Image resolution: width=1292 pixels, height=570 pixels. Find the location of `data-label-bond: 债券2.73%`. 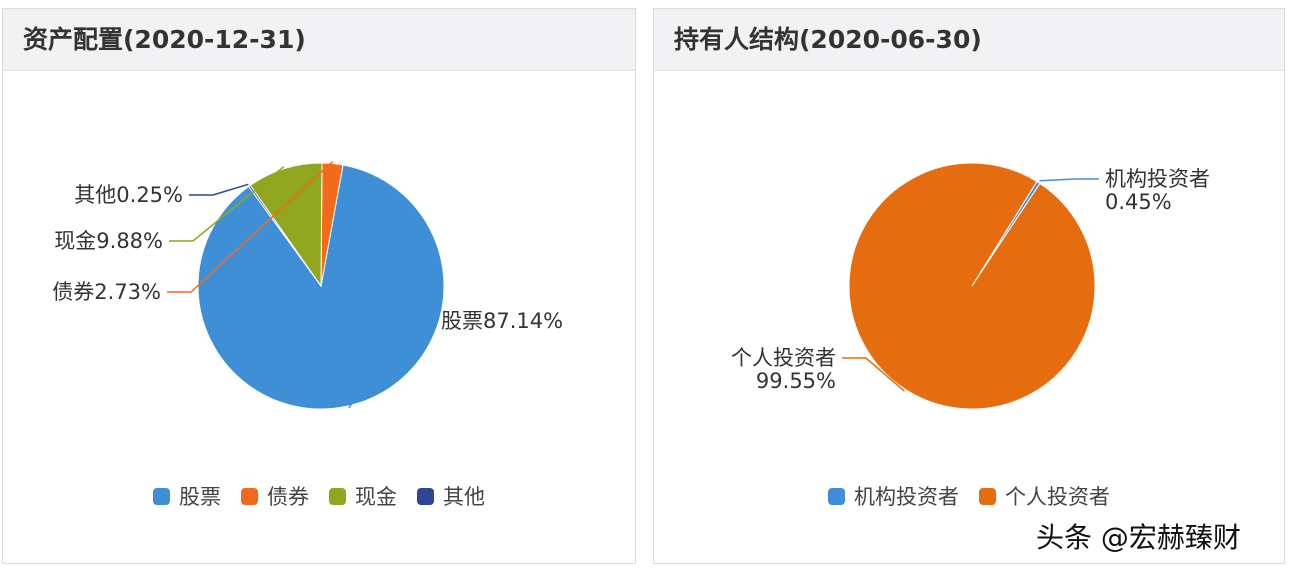

data-label-bond: 债券2.73% is located at coordinates (106, 292).